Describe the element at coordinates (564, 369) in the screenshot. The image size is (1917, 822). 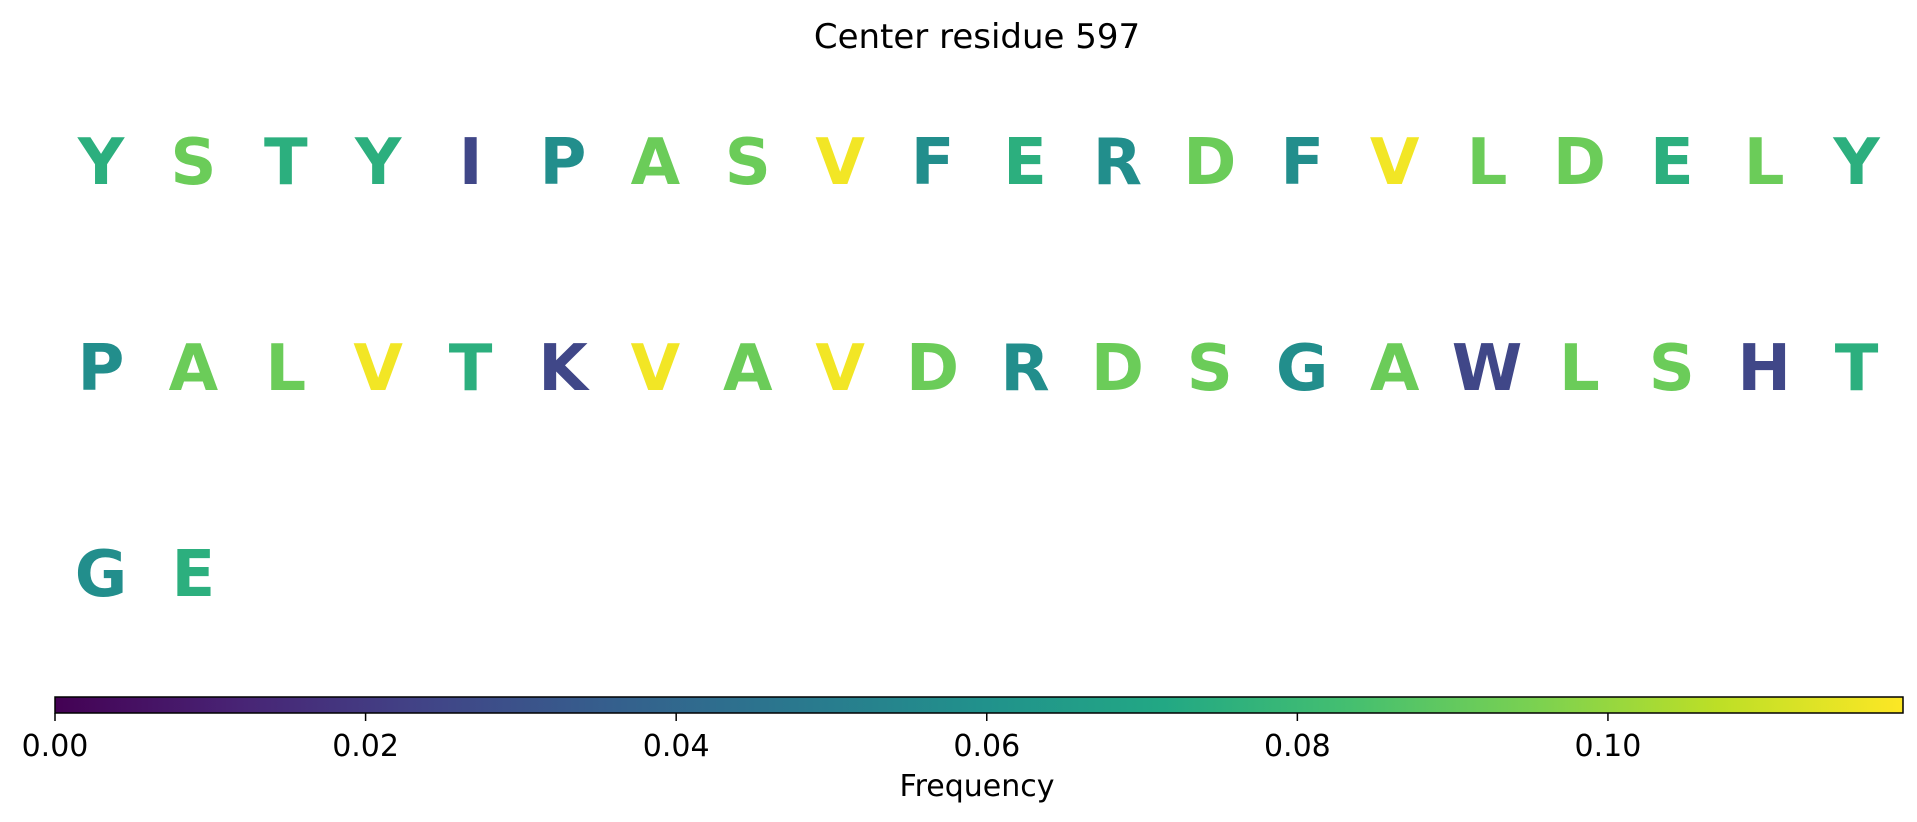
I see `residue-letter: K` at that location.